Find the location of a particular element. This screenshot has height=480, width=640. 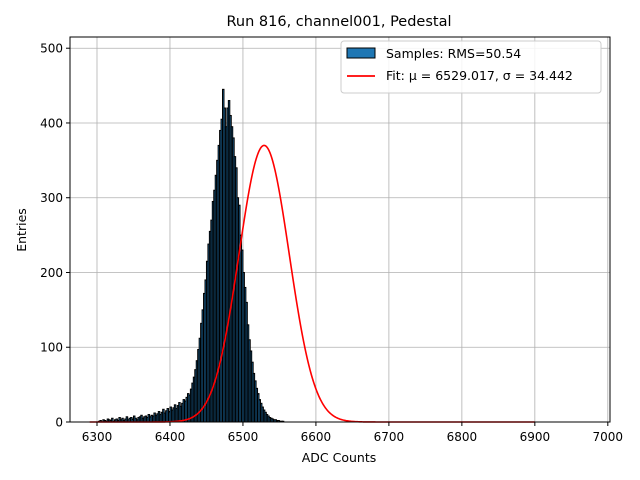

x-axis-label: ADC Counts is located at coordinates (339, 457).